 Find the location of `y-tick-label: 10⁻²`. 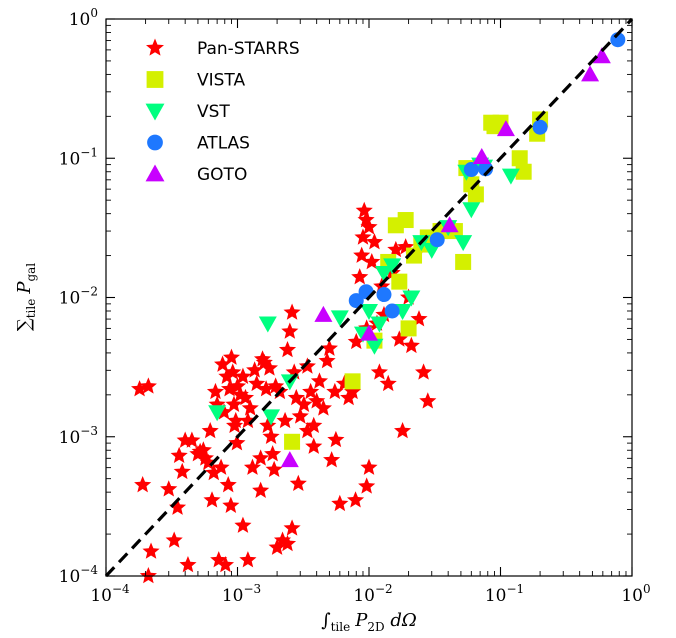

y-tick-label: 10⁻² is located at coordinates (78, 297).